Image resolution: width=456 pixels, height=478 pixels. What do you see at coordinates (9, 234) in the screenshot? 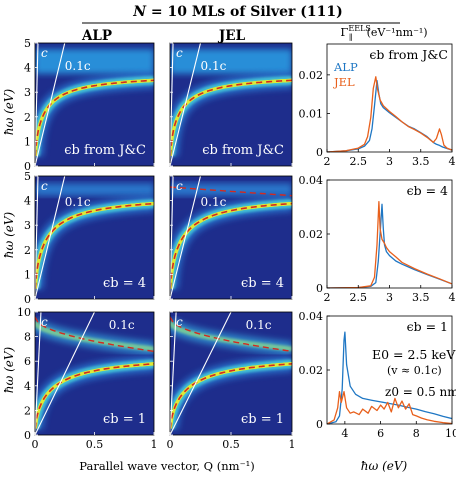
I see `dispersion-ylabel-row2: ħω (eV)` at bounding box center [9, 234].